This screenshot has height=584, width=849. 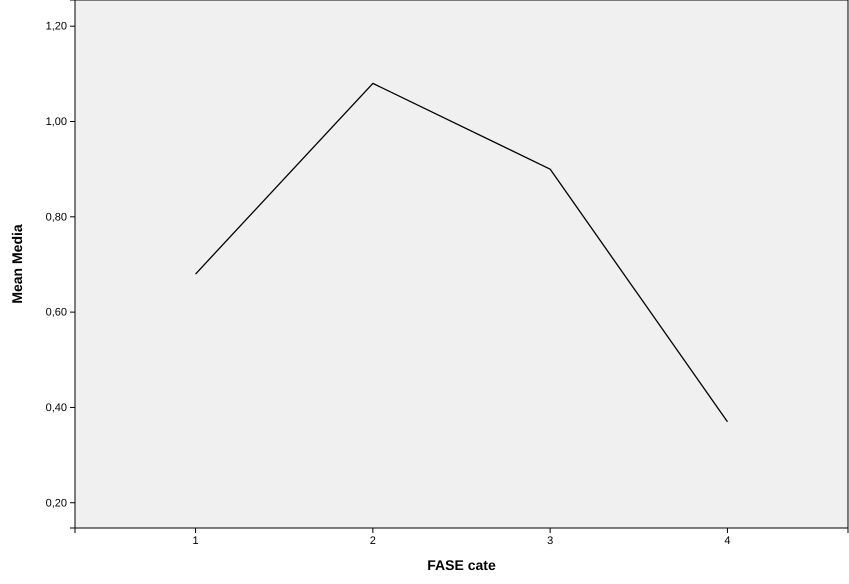 I want to click on x-tick-label: 3, so click(x=550, y=540).